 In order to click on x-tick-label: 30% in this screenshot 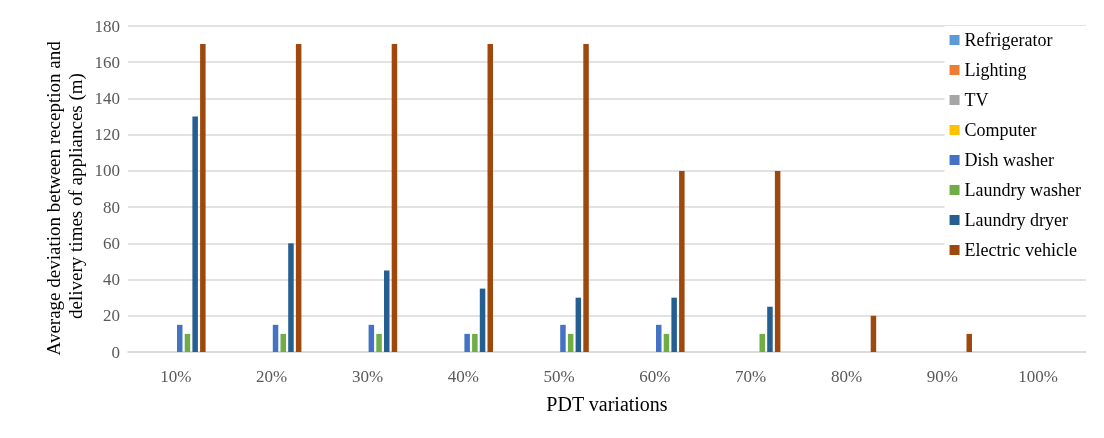, I will do `click(367, 376)`.